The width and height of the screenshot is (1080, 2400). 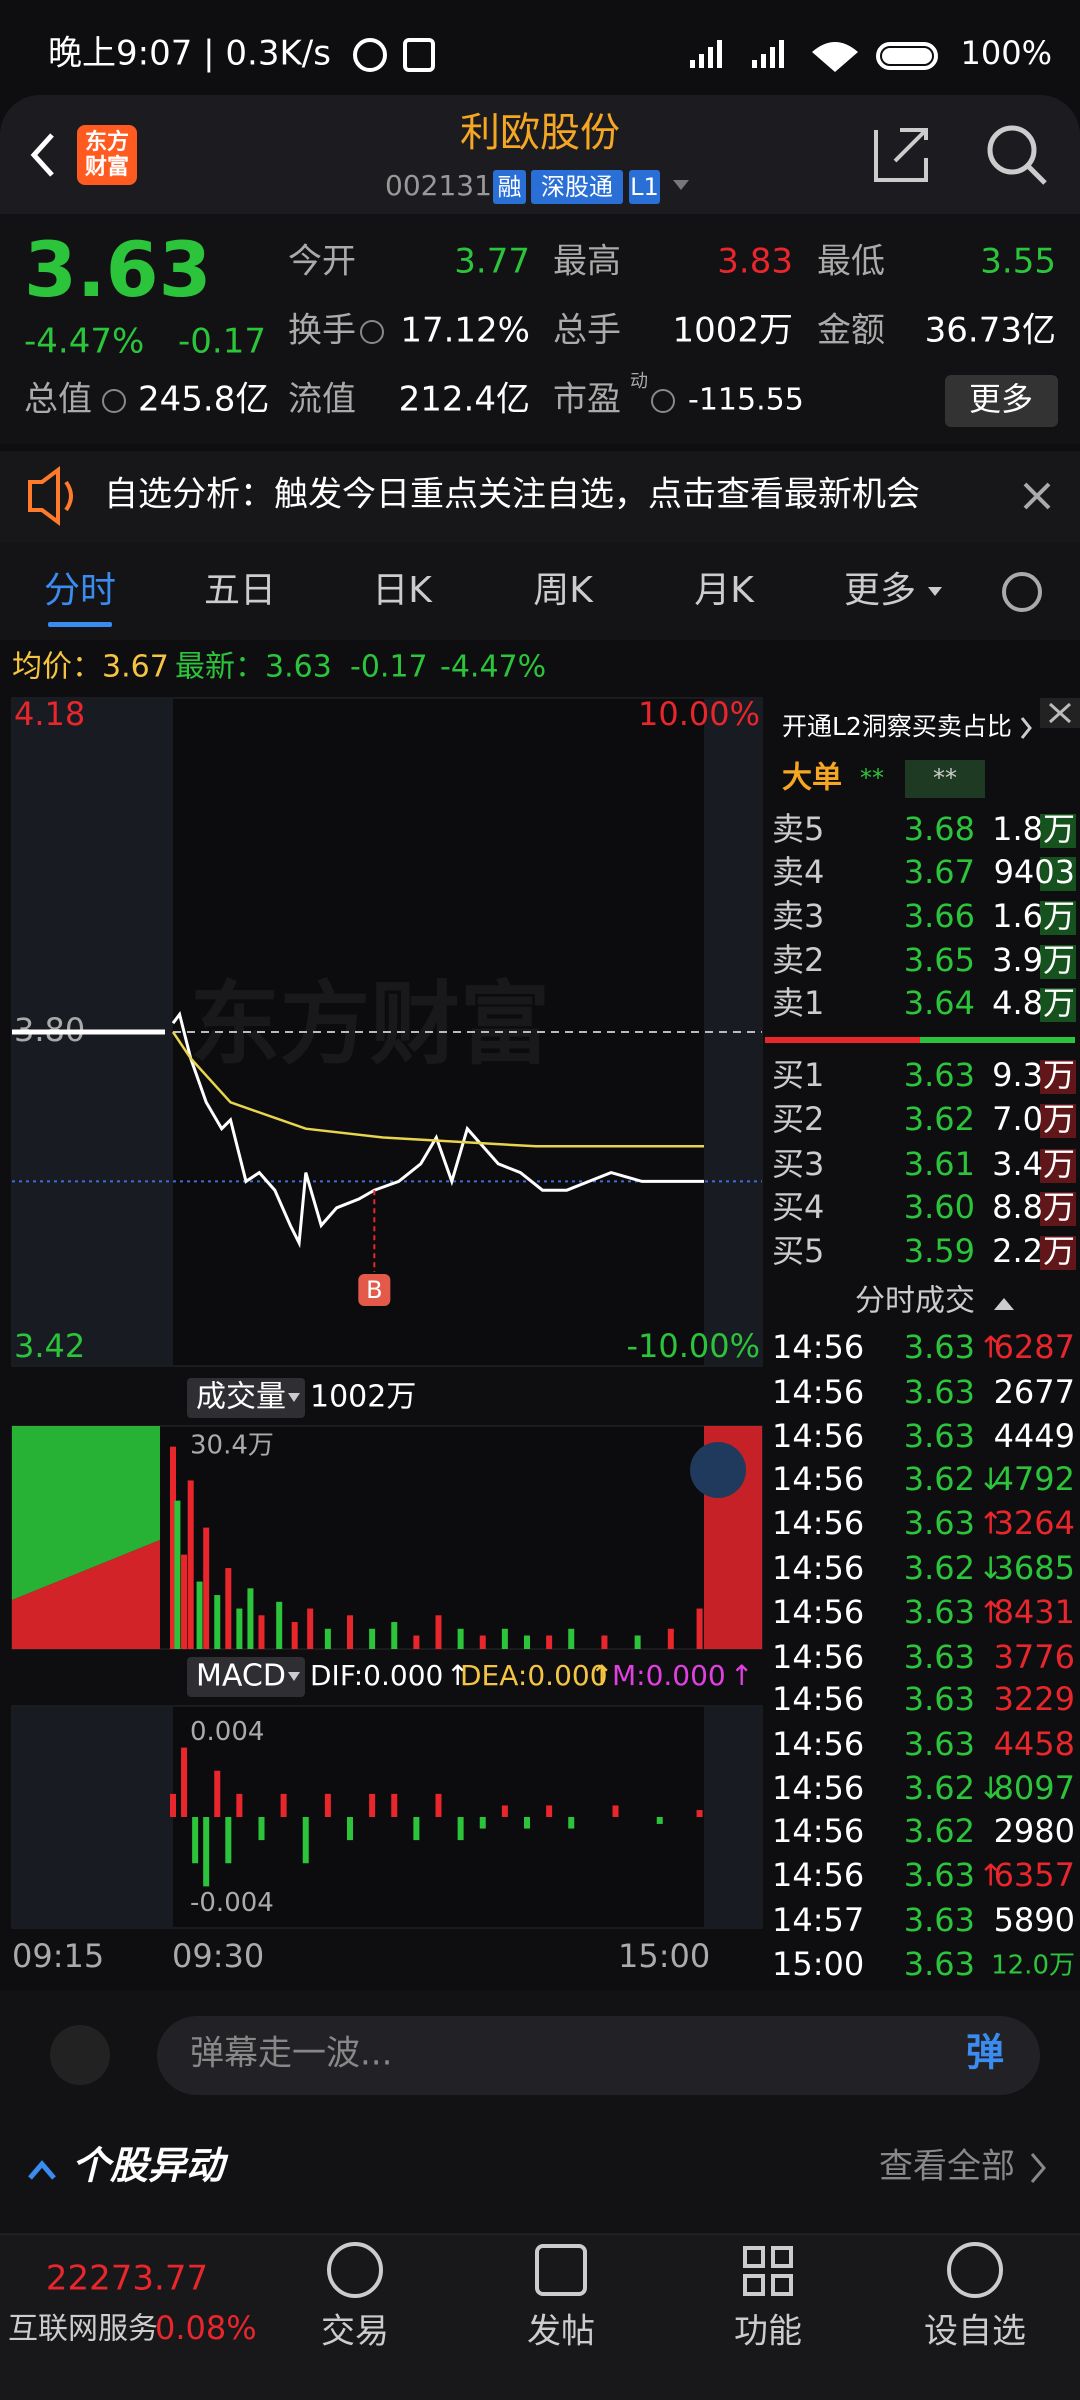 What do you see at coordinates (577, 187) in the screenshot?
I see `badge` at bounding box center [577, 187].